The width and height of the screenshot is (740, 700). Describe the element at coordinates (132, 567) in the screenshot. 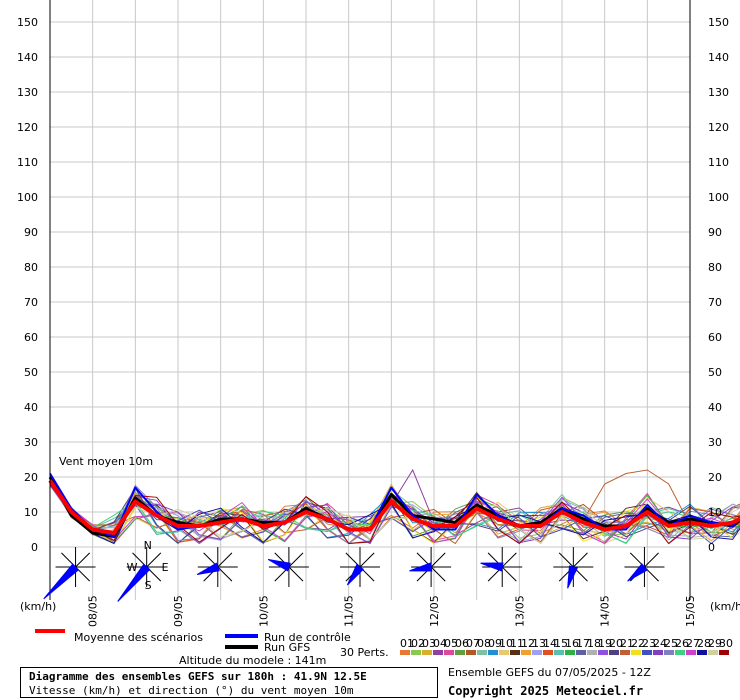

I see `rose-w-label: W` at that location.